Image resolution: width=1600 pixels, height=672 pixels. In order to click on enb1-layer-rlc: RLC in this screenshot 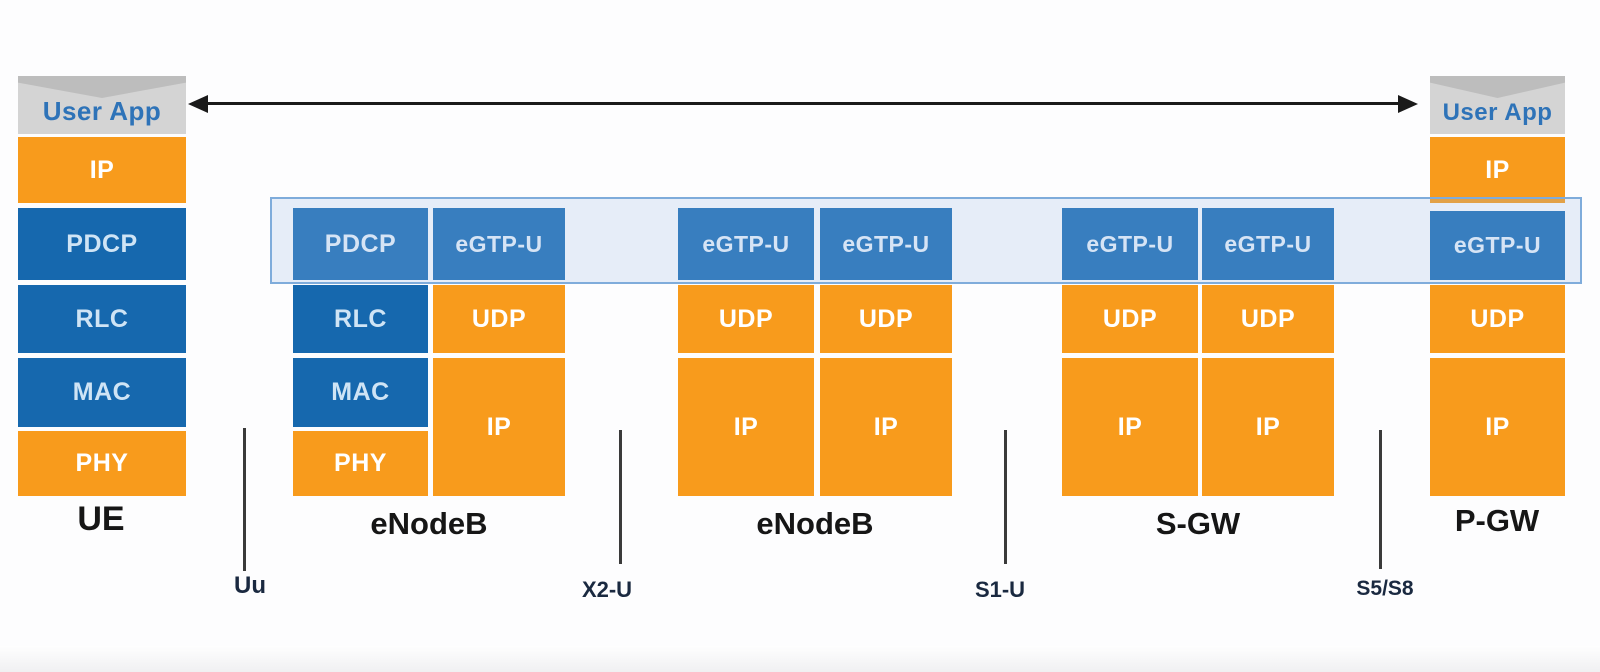, I will do `click(360, 319)`.